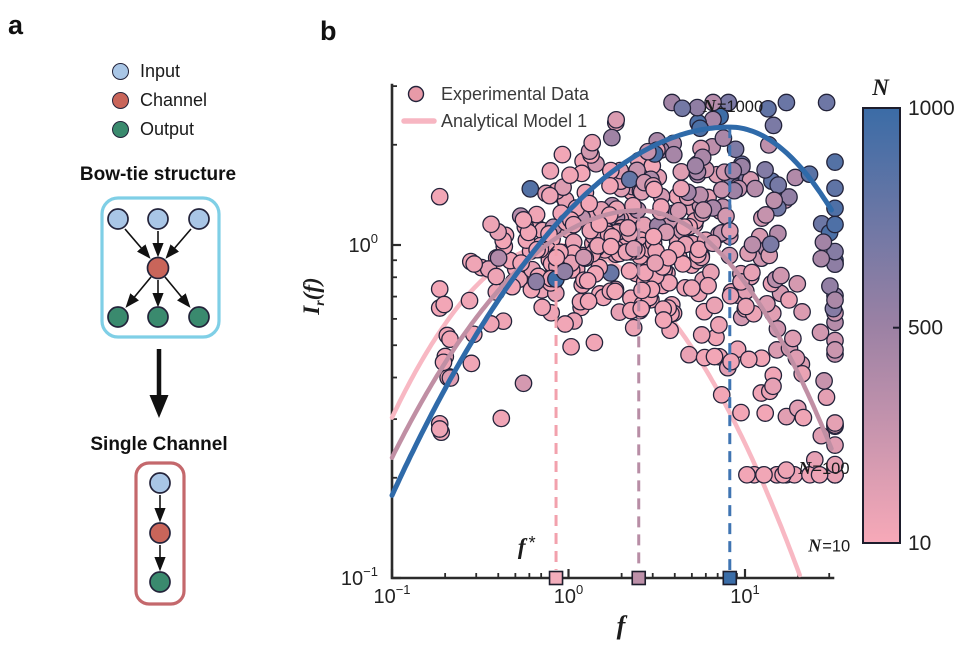 Image resolution: width=967 pixels, height=663 pixels. I want to click on legend-row-channel: Channel, so click(159, 100).